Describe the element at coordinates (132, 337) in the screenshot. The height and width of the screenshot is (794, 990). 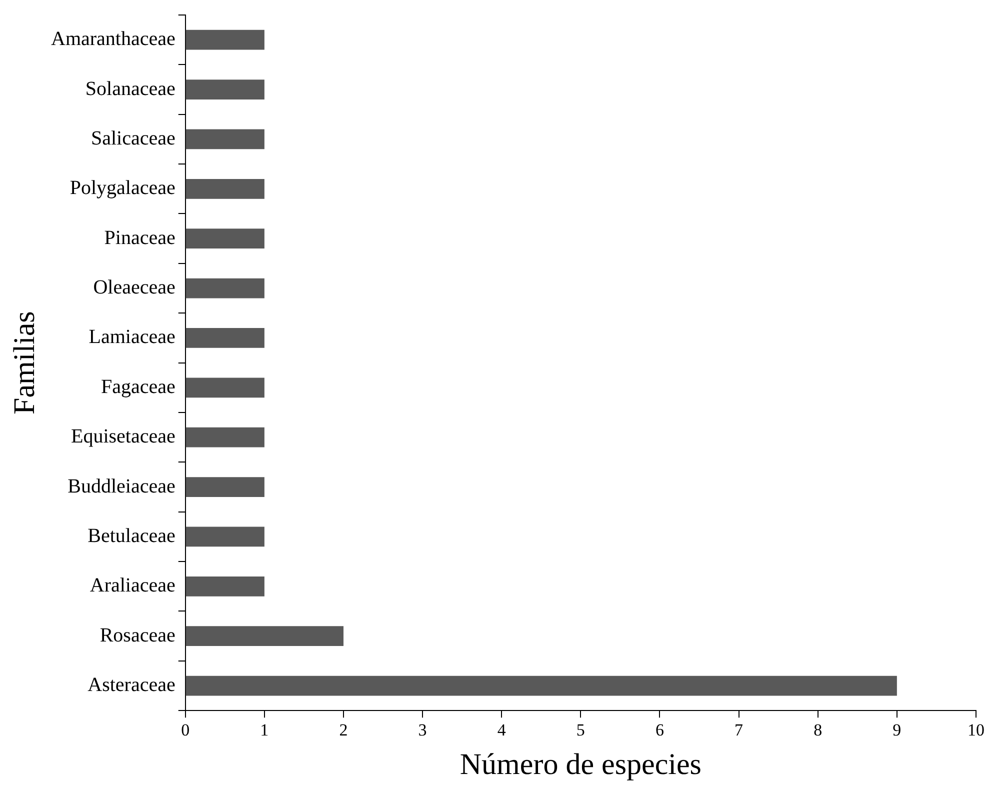
I see `y-tick-label: Lamiaceae` at that location.